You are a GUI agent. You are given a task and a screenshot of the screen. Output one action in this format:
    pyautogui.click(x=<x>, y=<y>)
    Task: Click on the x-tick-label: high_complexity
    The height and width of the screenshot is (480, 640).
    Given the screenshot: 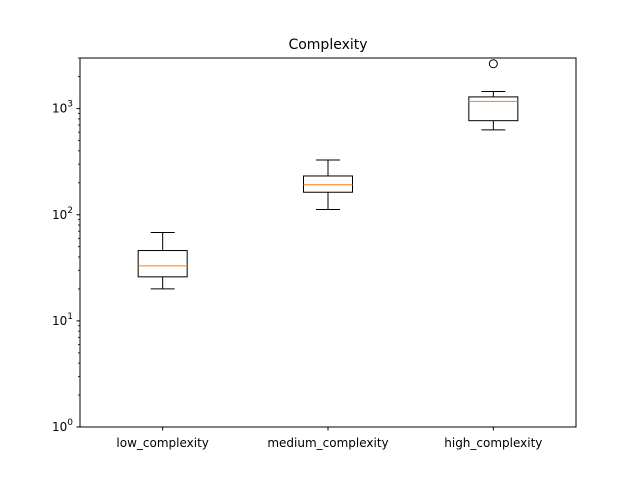 What is the action you would take?
    pyautogui.click(x=493, y=443)
    